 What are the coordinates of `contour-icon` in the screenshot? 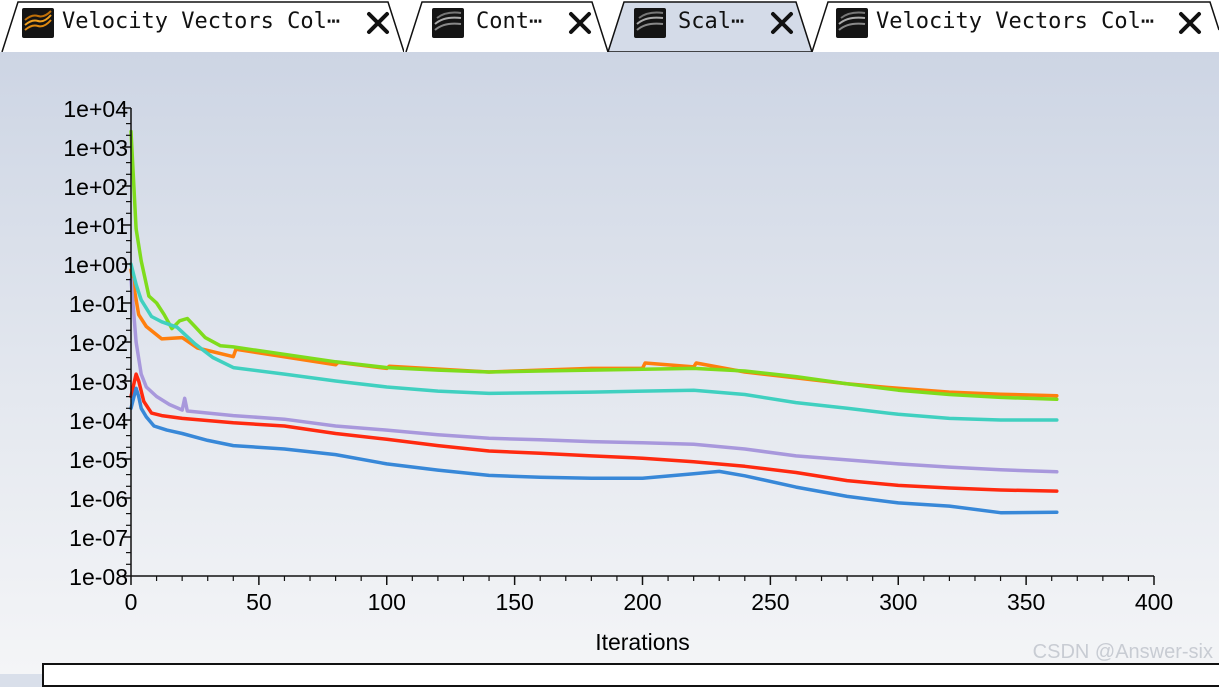 It's located at (448, 23).